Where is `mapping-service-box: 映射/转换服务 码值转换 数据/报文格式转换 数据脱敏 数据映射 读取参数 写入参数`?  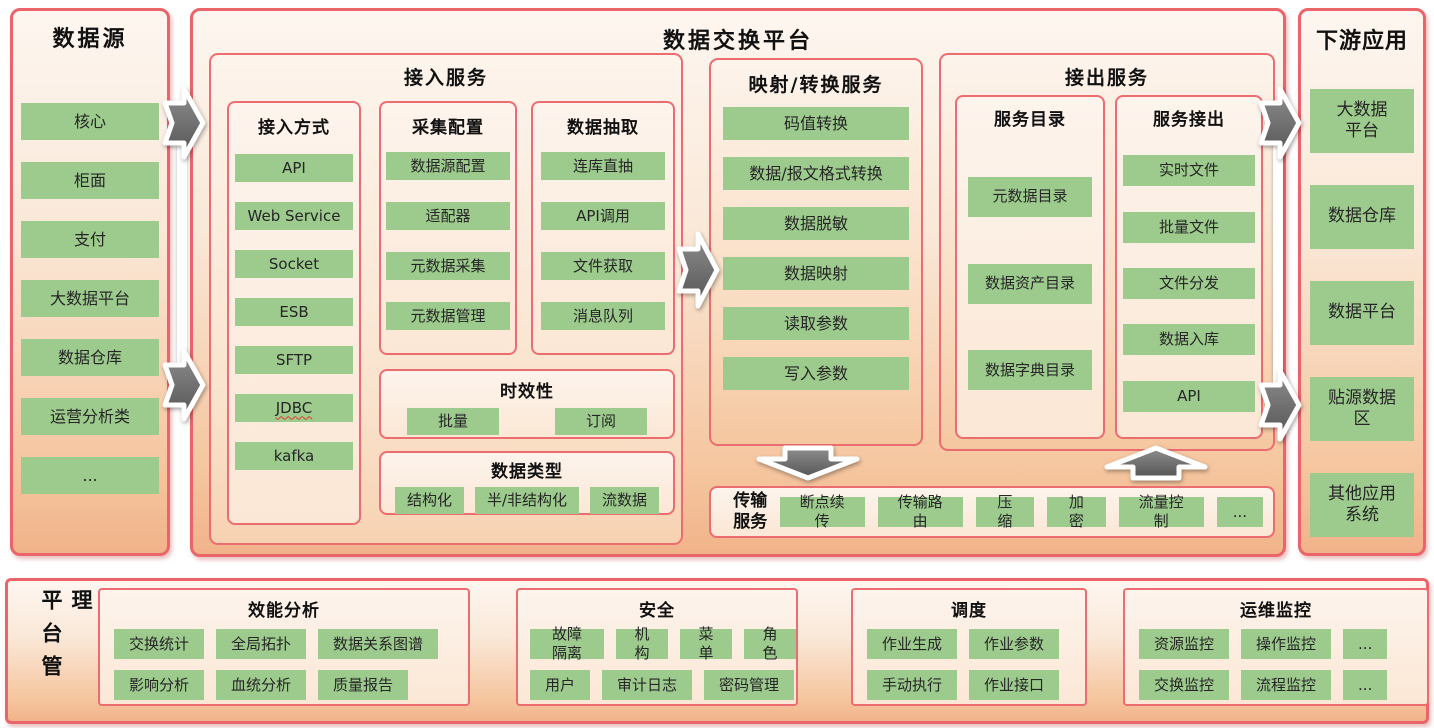 mapping-service-box: 映射/转换服务 码值转换 数据/报文格式转换 数据脱敏 数据映射 读取参数 写入参数 is located at coordinates (816, 252).